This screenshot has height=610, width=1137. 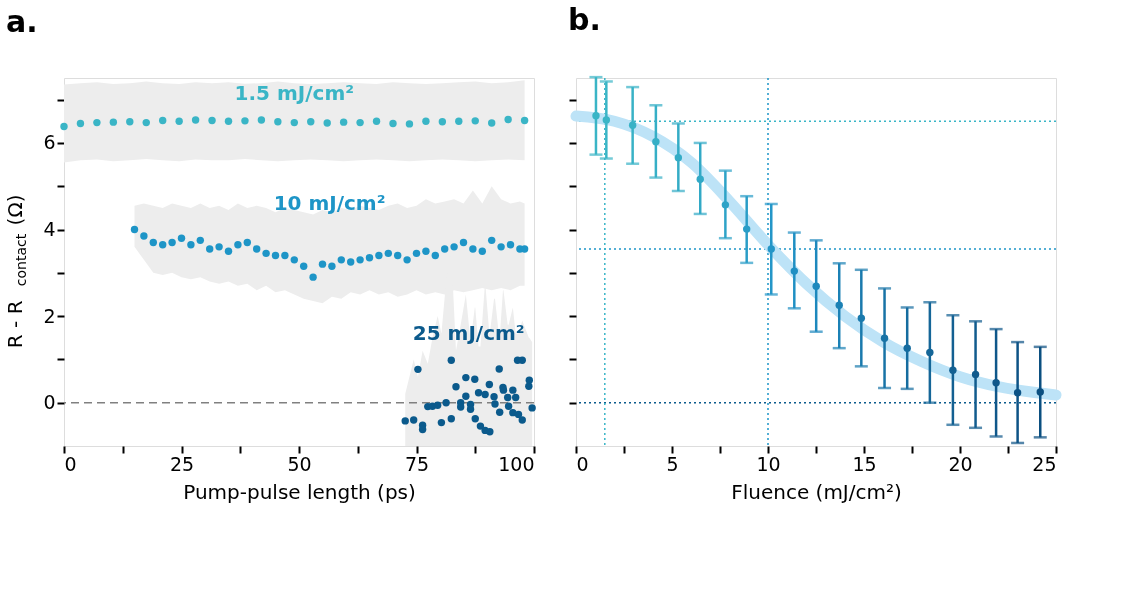 What do you see at coordinates (816, 491) in the screenshot?
I see `x-axis-title: Fluence (mJ/cm²)` at bounding box center [816, 491].